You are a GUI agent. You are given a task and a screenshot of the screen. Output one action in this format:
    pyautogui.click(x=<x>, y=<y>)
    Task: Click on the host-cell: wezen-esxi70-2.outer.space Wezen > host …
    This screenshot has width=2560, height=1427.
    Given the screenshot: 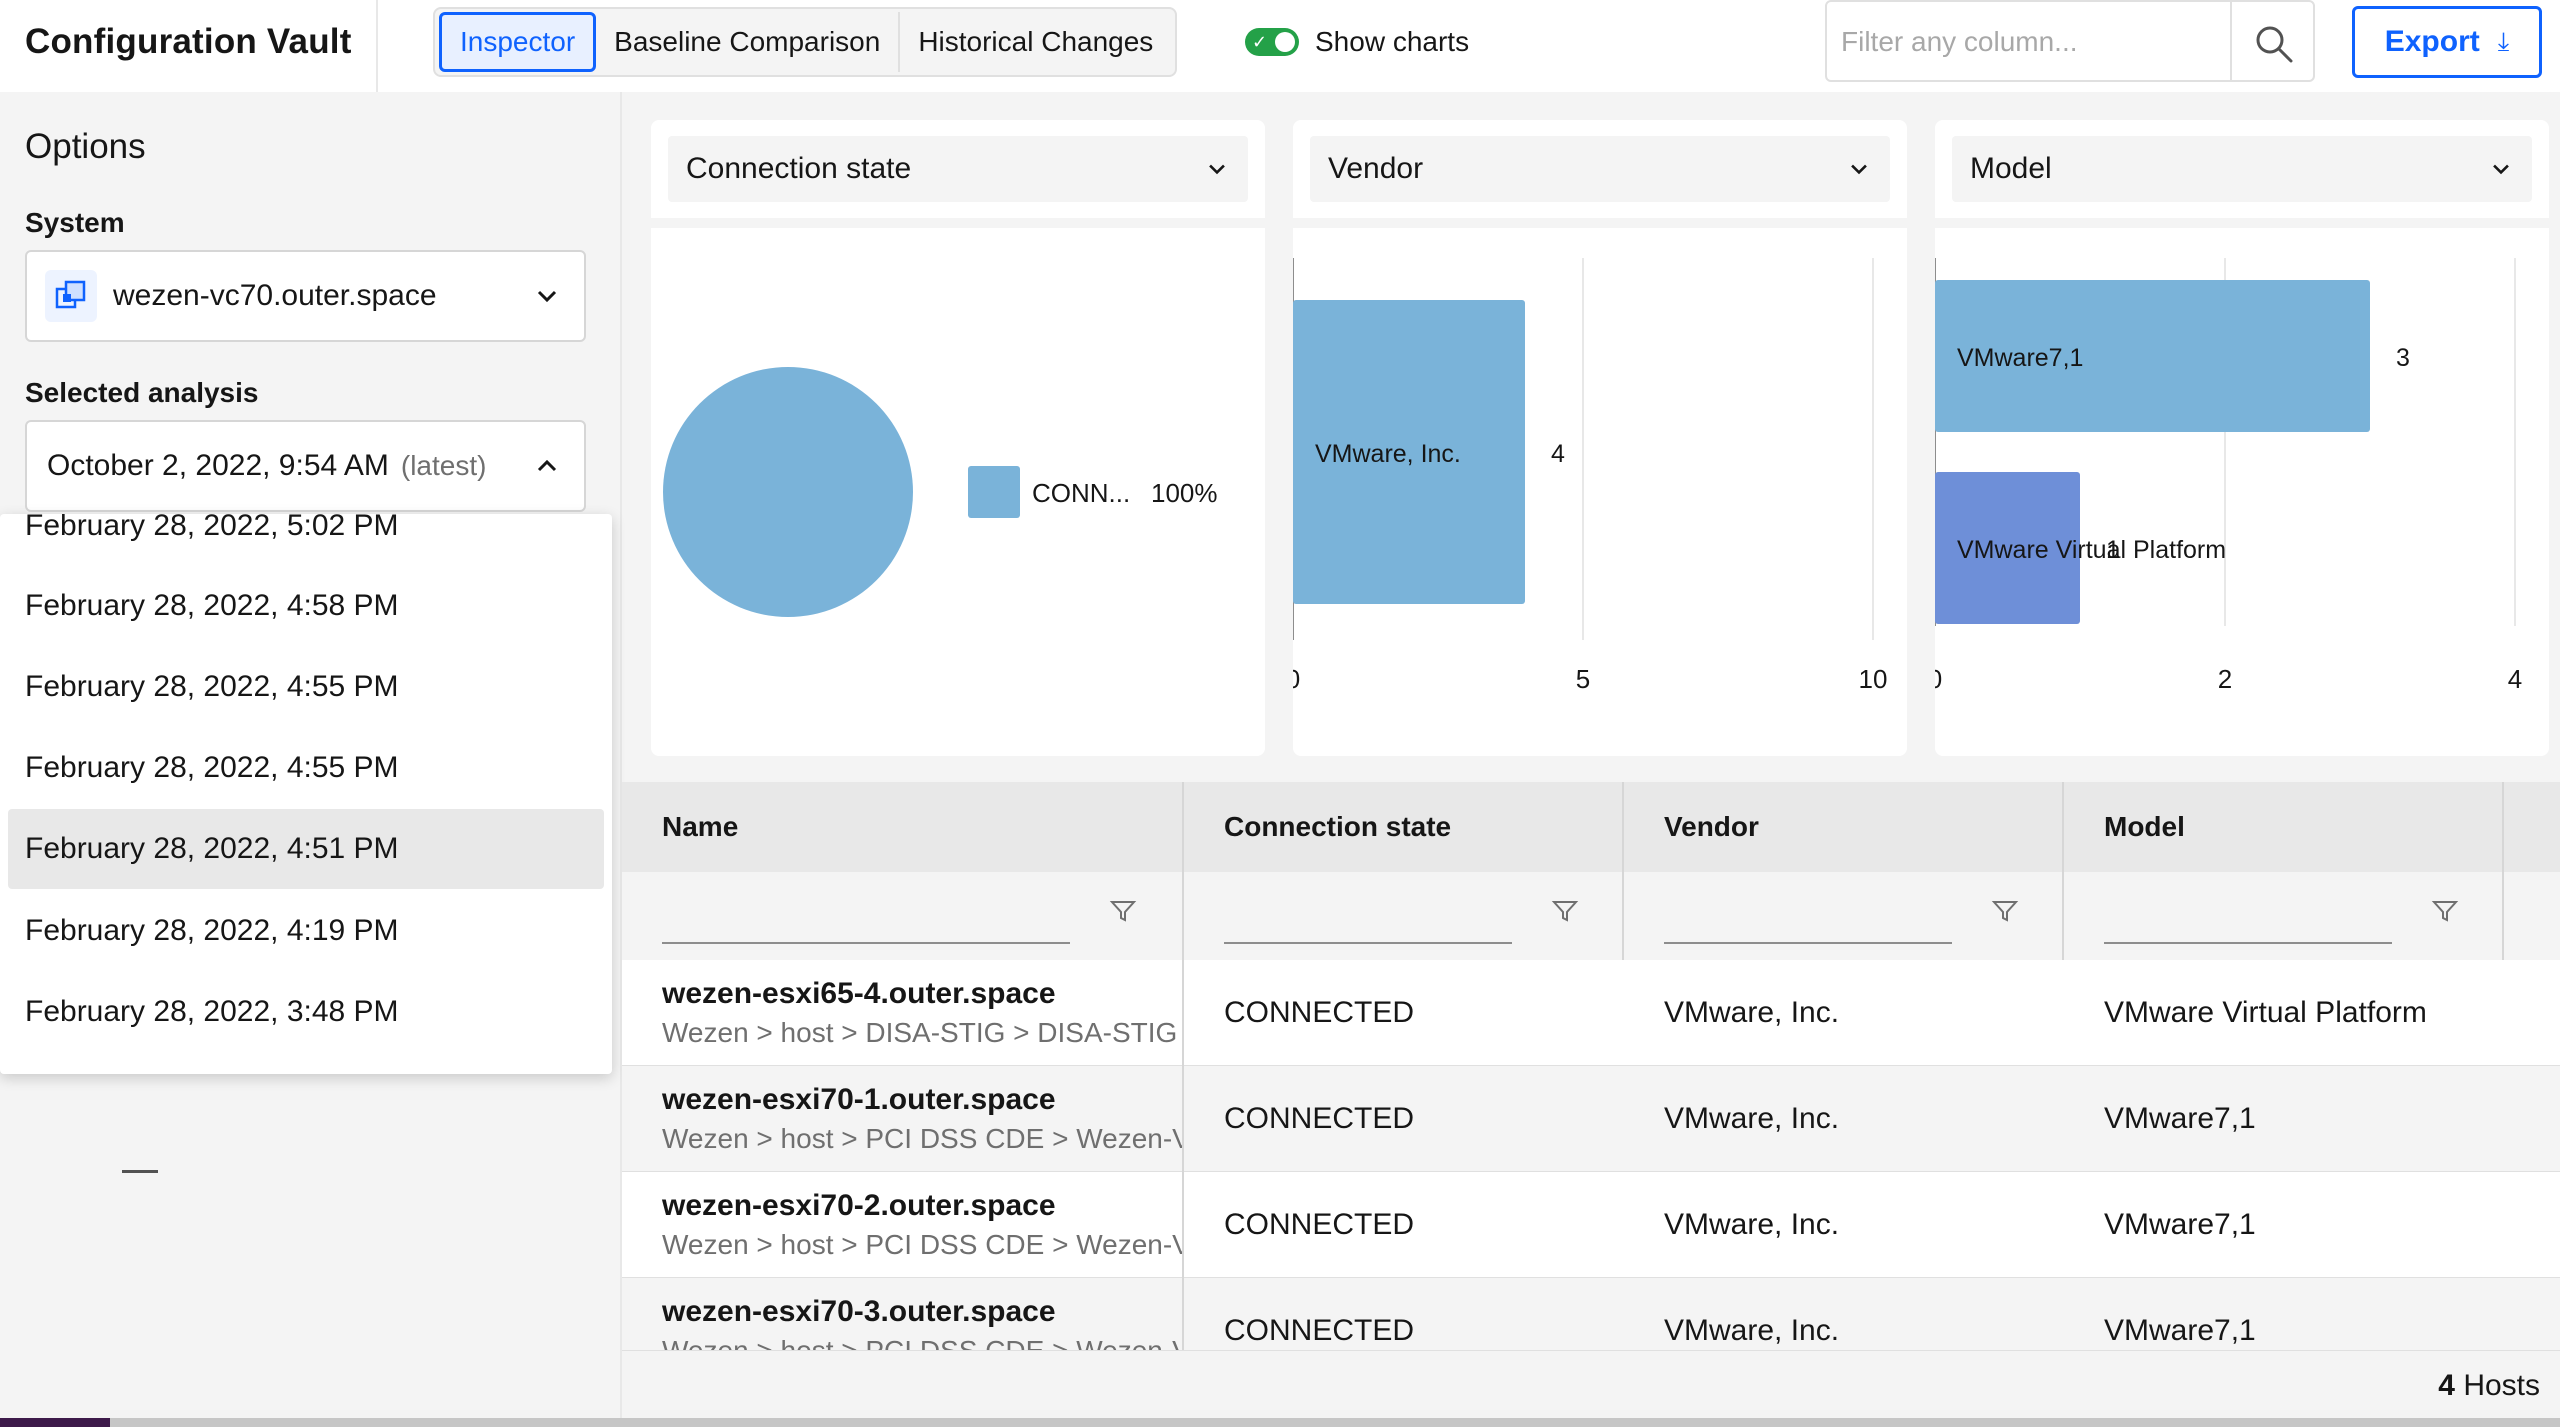 What is the action you would take?
    pyautogui.click(x=903, y=1225)
    